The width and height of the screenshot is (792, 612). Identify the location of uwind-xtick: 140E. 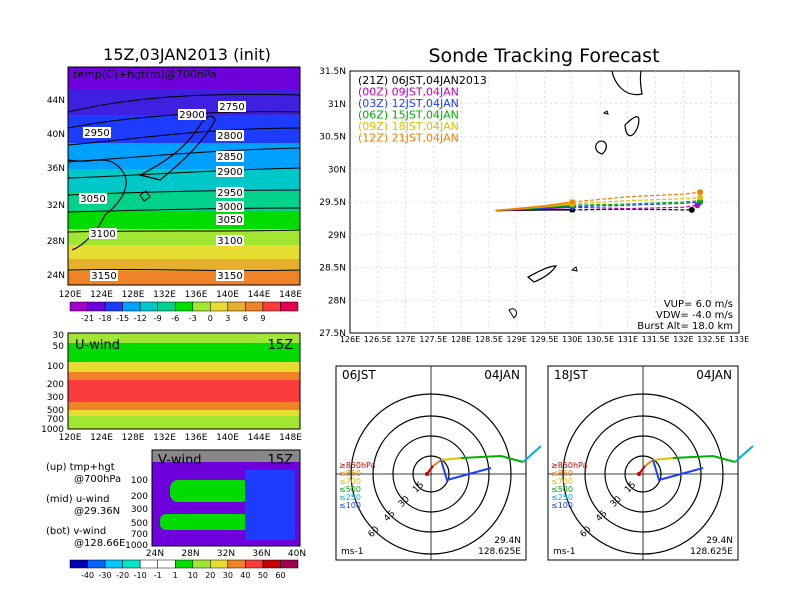
(227, 438).